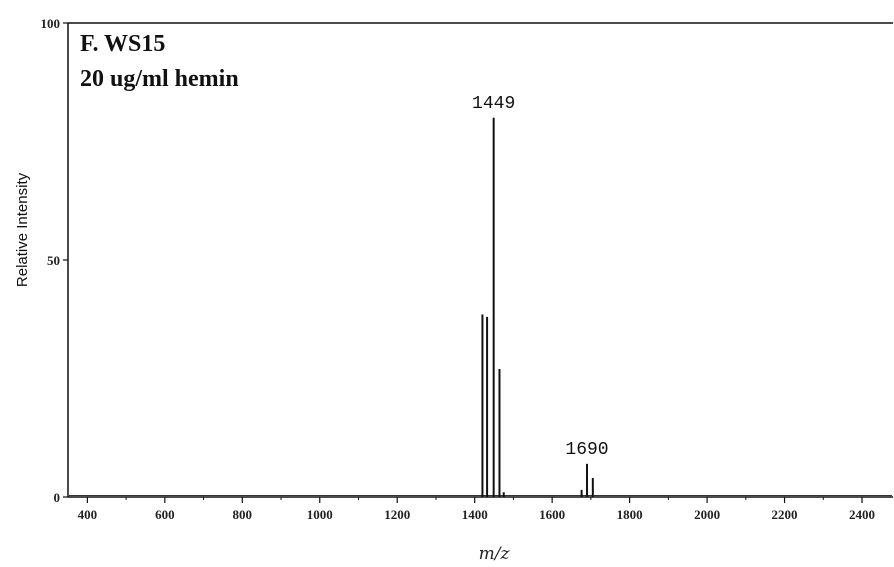  I want to click on chart-subtitle: 20 ug/ml hemin, so click(159, 79).